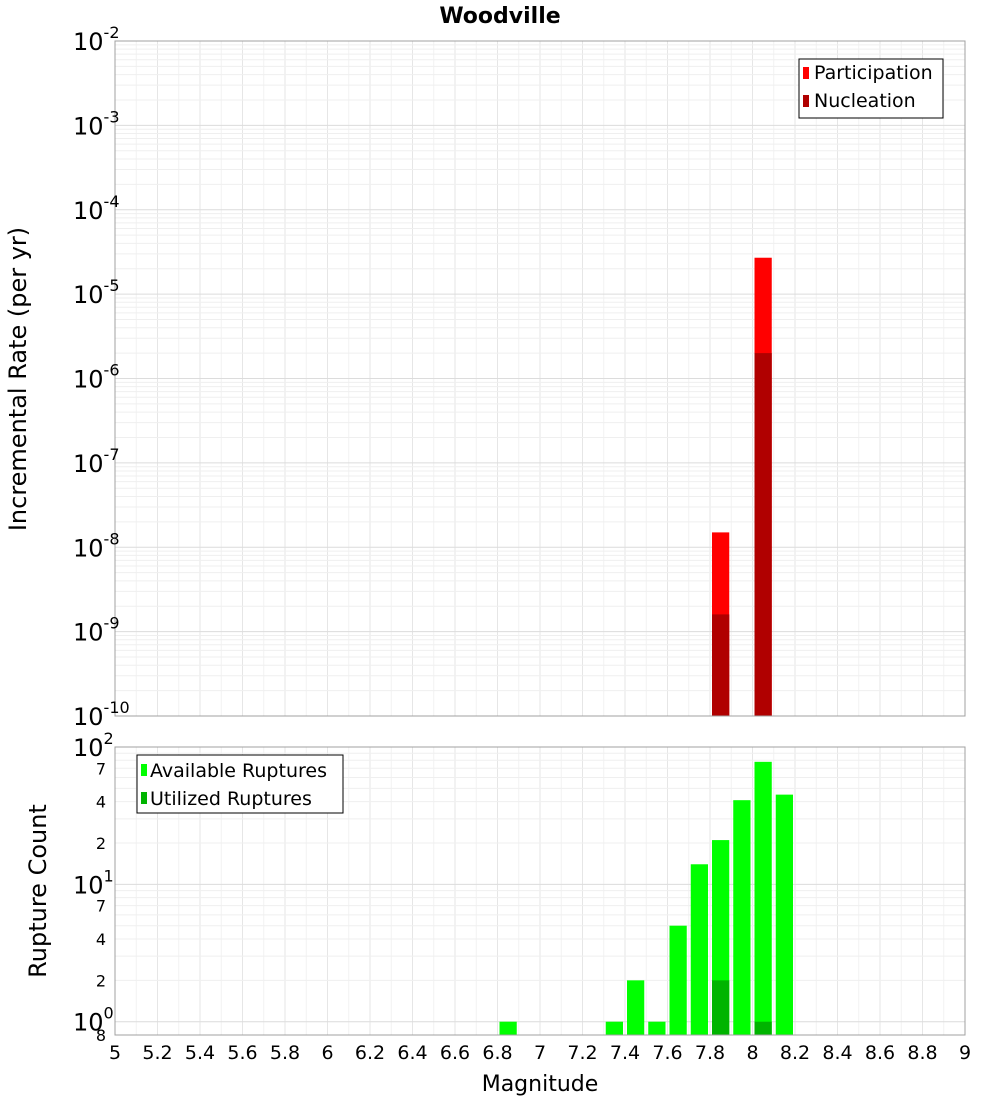 This screenshot has width=1000, height=1104. I want to click on legend-swatch-nucleation, so click(806, 101).